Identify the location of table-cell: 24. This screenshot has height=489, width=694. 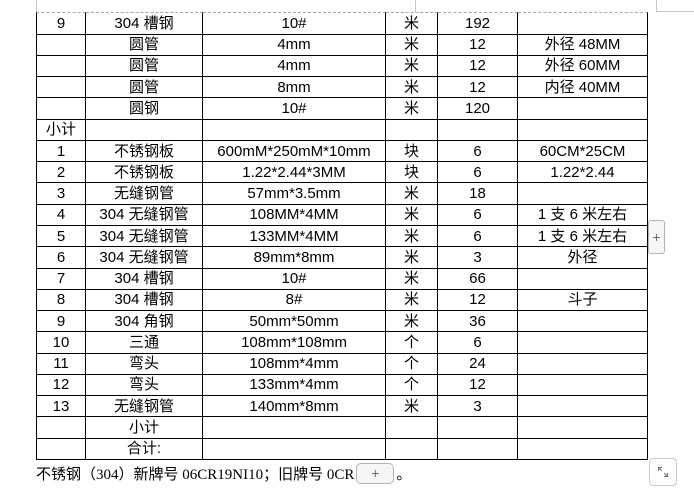
(478, 364).